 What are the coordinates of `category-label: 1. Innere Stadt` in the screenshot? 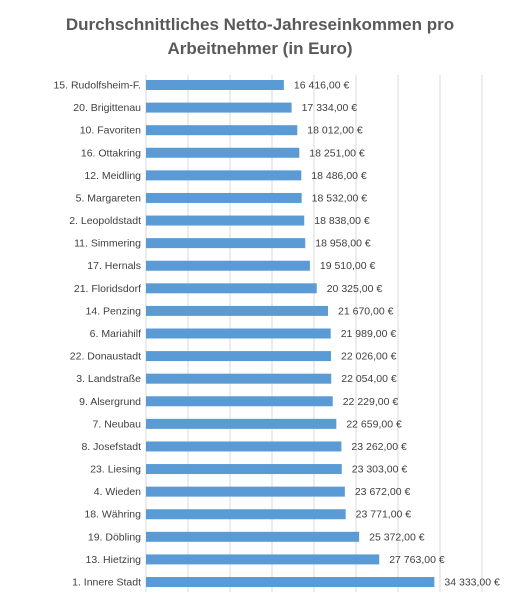 It's located at (106, 583).